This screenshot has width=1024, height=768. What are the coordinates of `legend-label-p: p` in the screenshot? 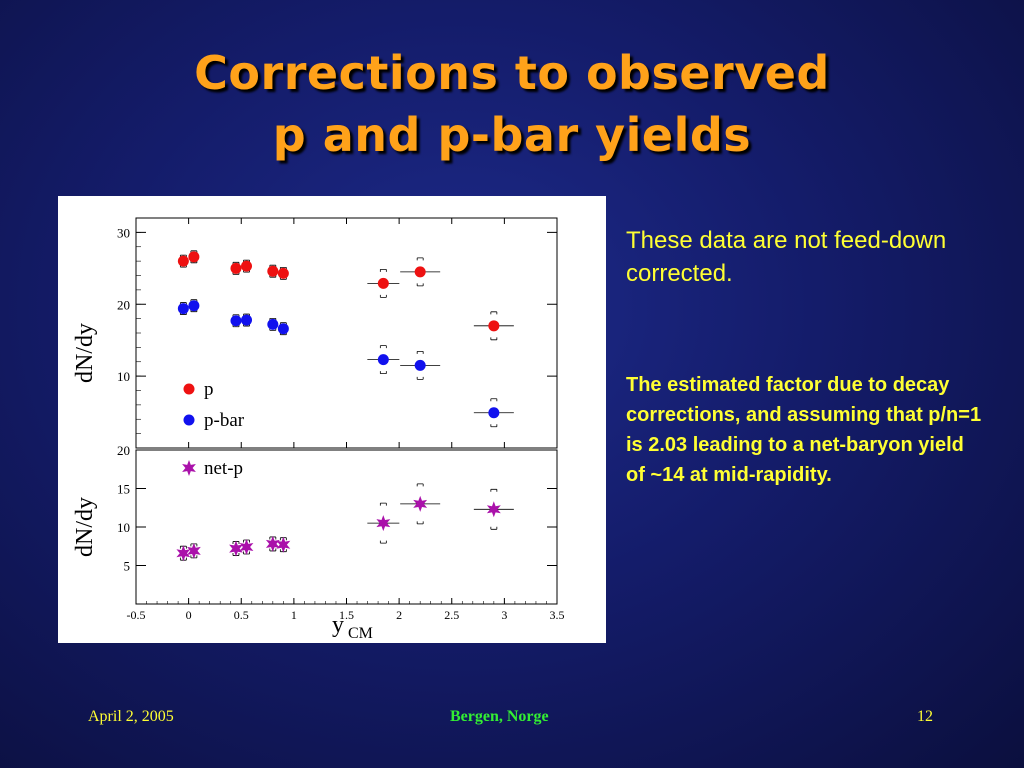 It's located at (209, 389).